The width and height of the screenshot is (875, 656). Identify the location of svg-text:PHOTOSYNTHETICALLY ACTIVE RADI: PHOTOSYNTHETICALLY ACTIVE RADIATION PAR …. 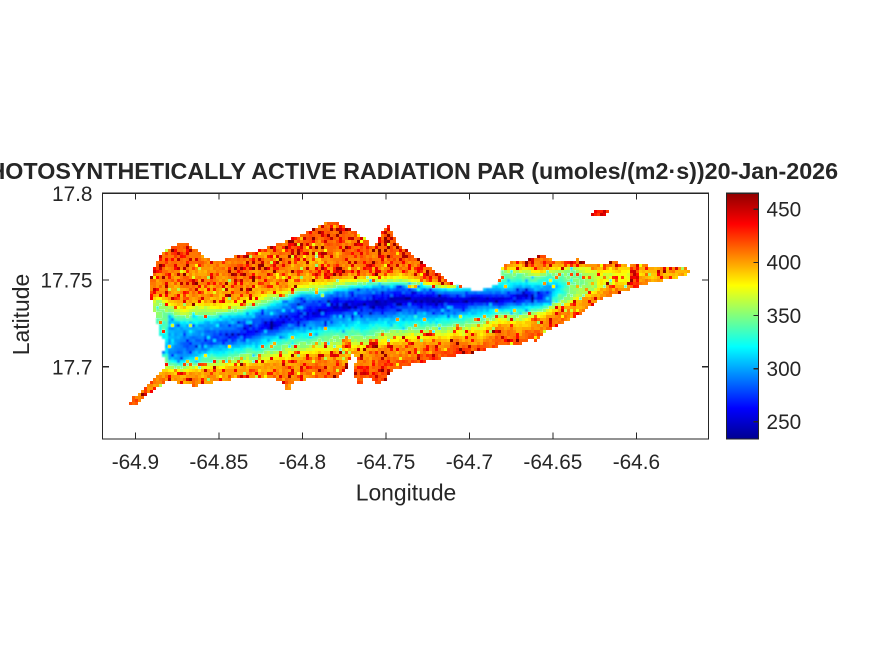
(419, 171).